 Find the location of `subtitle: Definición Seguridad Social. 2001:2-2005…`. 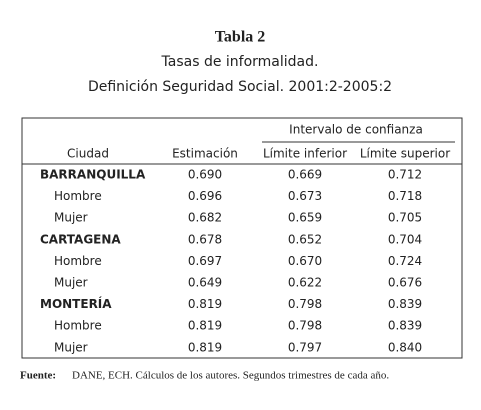

subtitle: Definición Seguridad Social. 2001:2-2005… is located at coordinates (240, 87).